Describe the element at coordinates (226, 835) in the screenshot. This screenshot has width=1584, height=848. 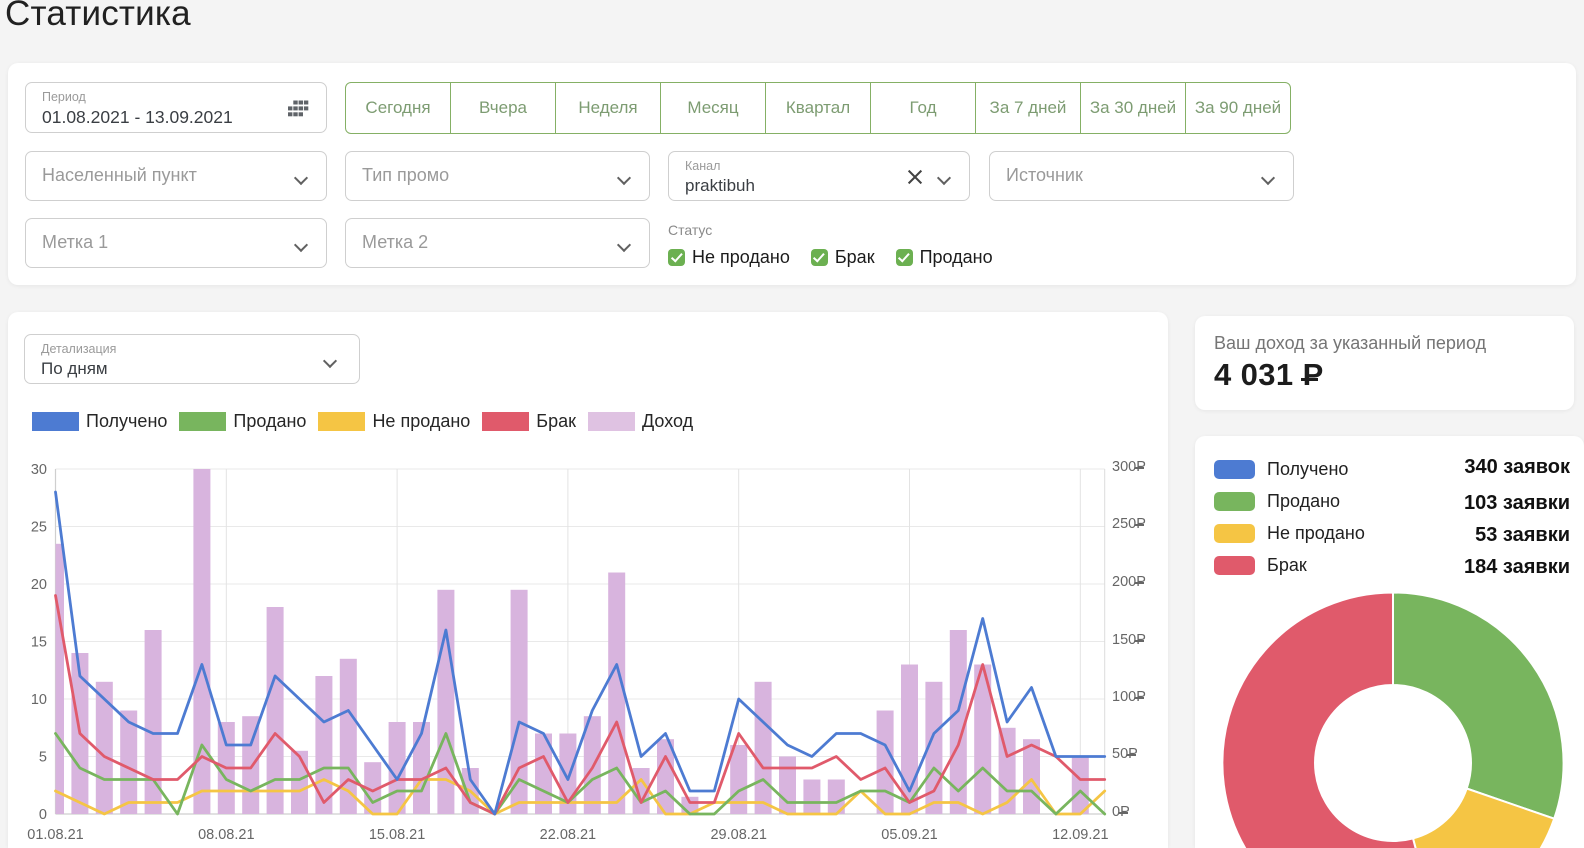
I see `svg-text: 08.08.21` at that location.